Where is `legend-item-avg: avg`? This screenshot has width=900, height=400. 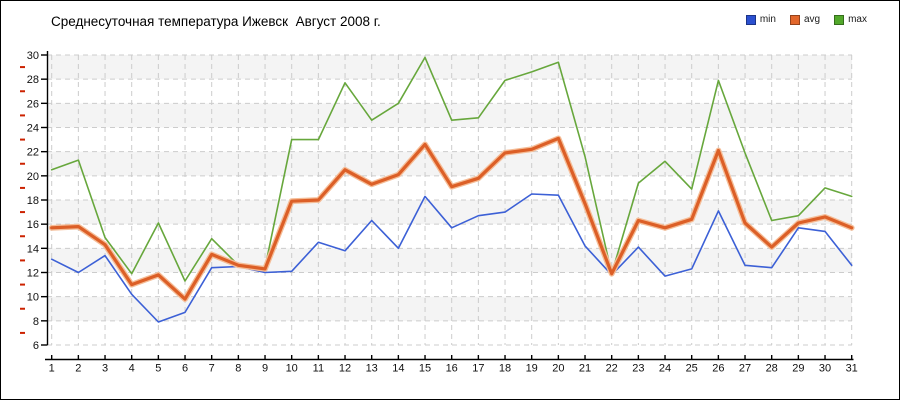 legend-item-avg: avg is located at coordinates (805, 19).